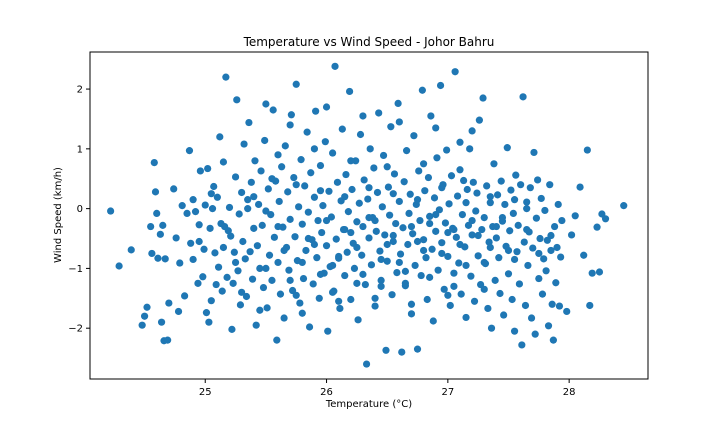 The width and height of the screenshot is (720, 432). What do you see at coordinates (80, 149) in the screenshot?
I see `y-tick-label: 1` at bounding box center [80, 149].